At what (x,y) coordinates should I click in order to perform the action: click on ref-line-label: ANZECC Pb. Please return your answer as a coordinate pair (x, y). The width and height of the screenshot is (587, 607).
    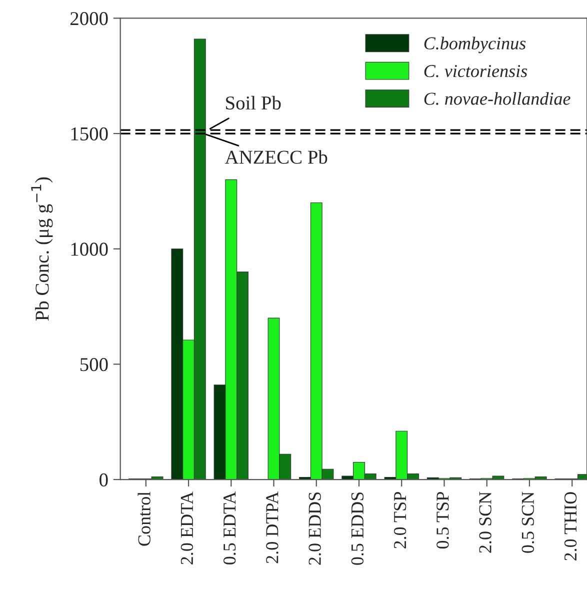
    Looking at the image, I should click on (276, 157).